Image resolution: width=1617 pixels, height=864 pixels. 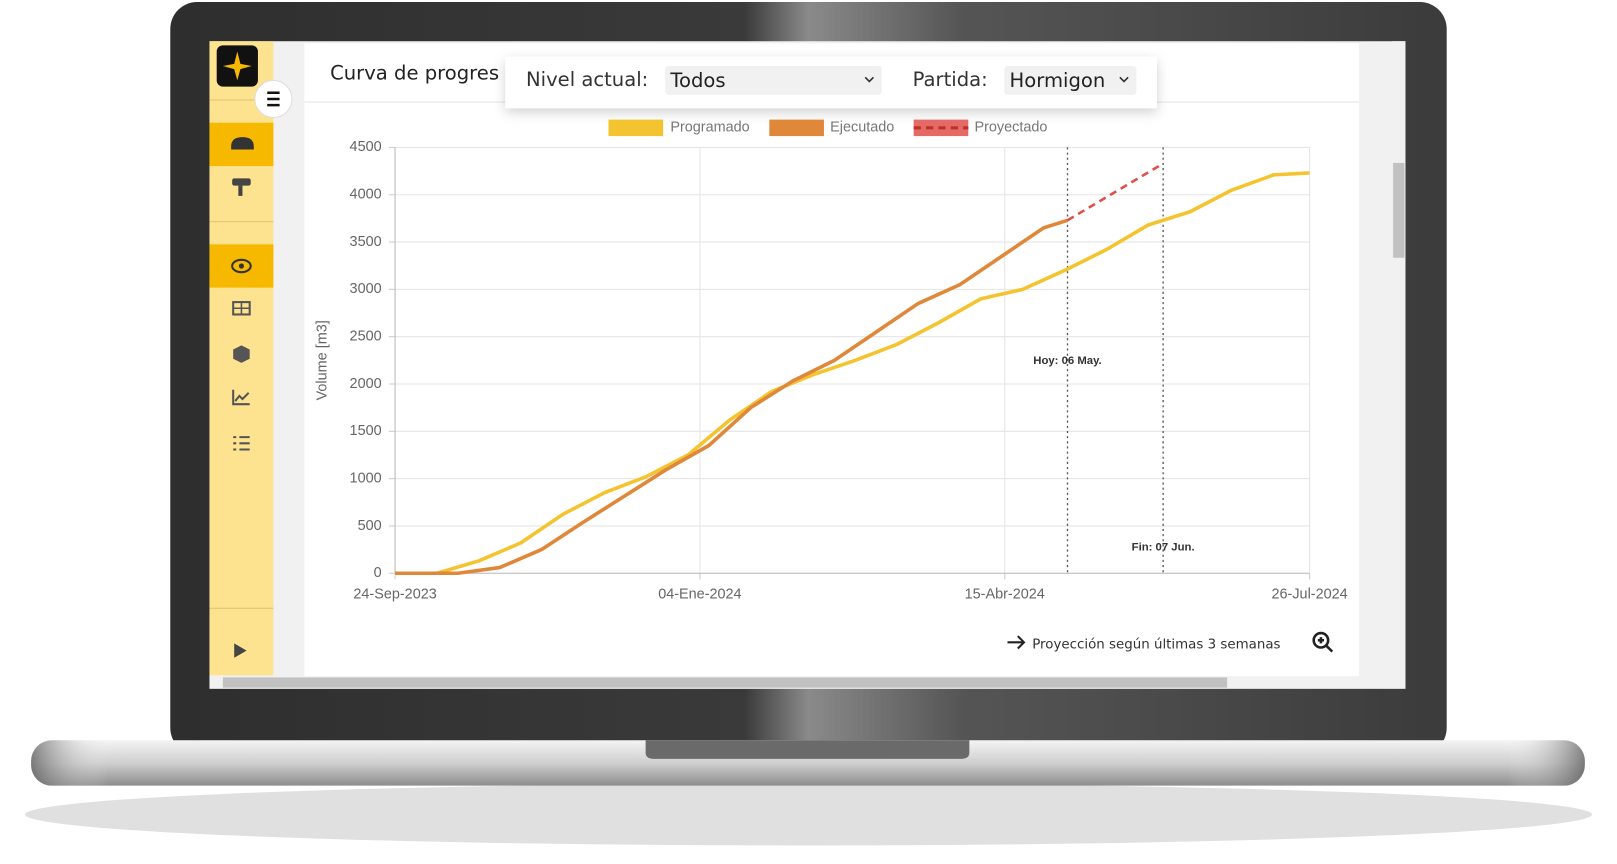 I want to click on level-value: Todos, so click(x=697, y=80).